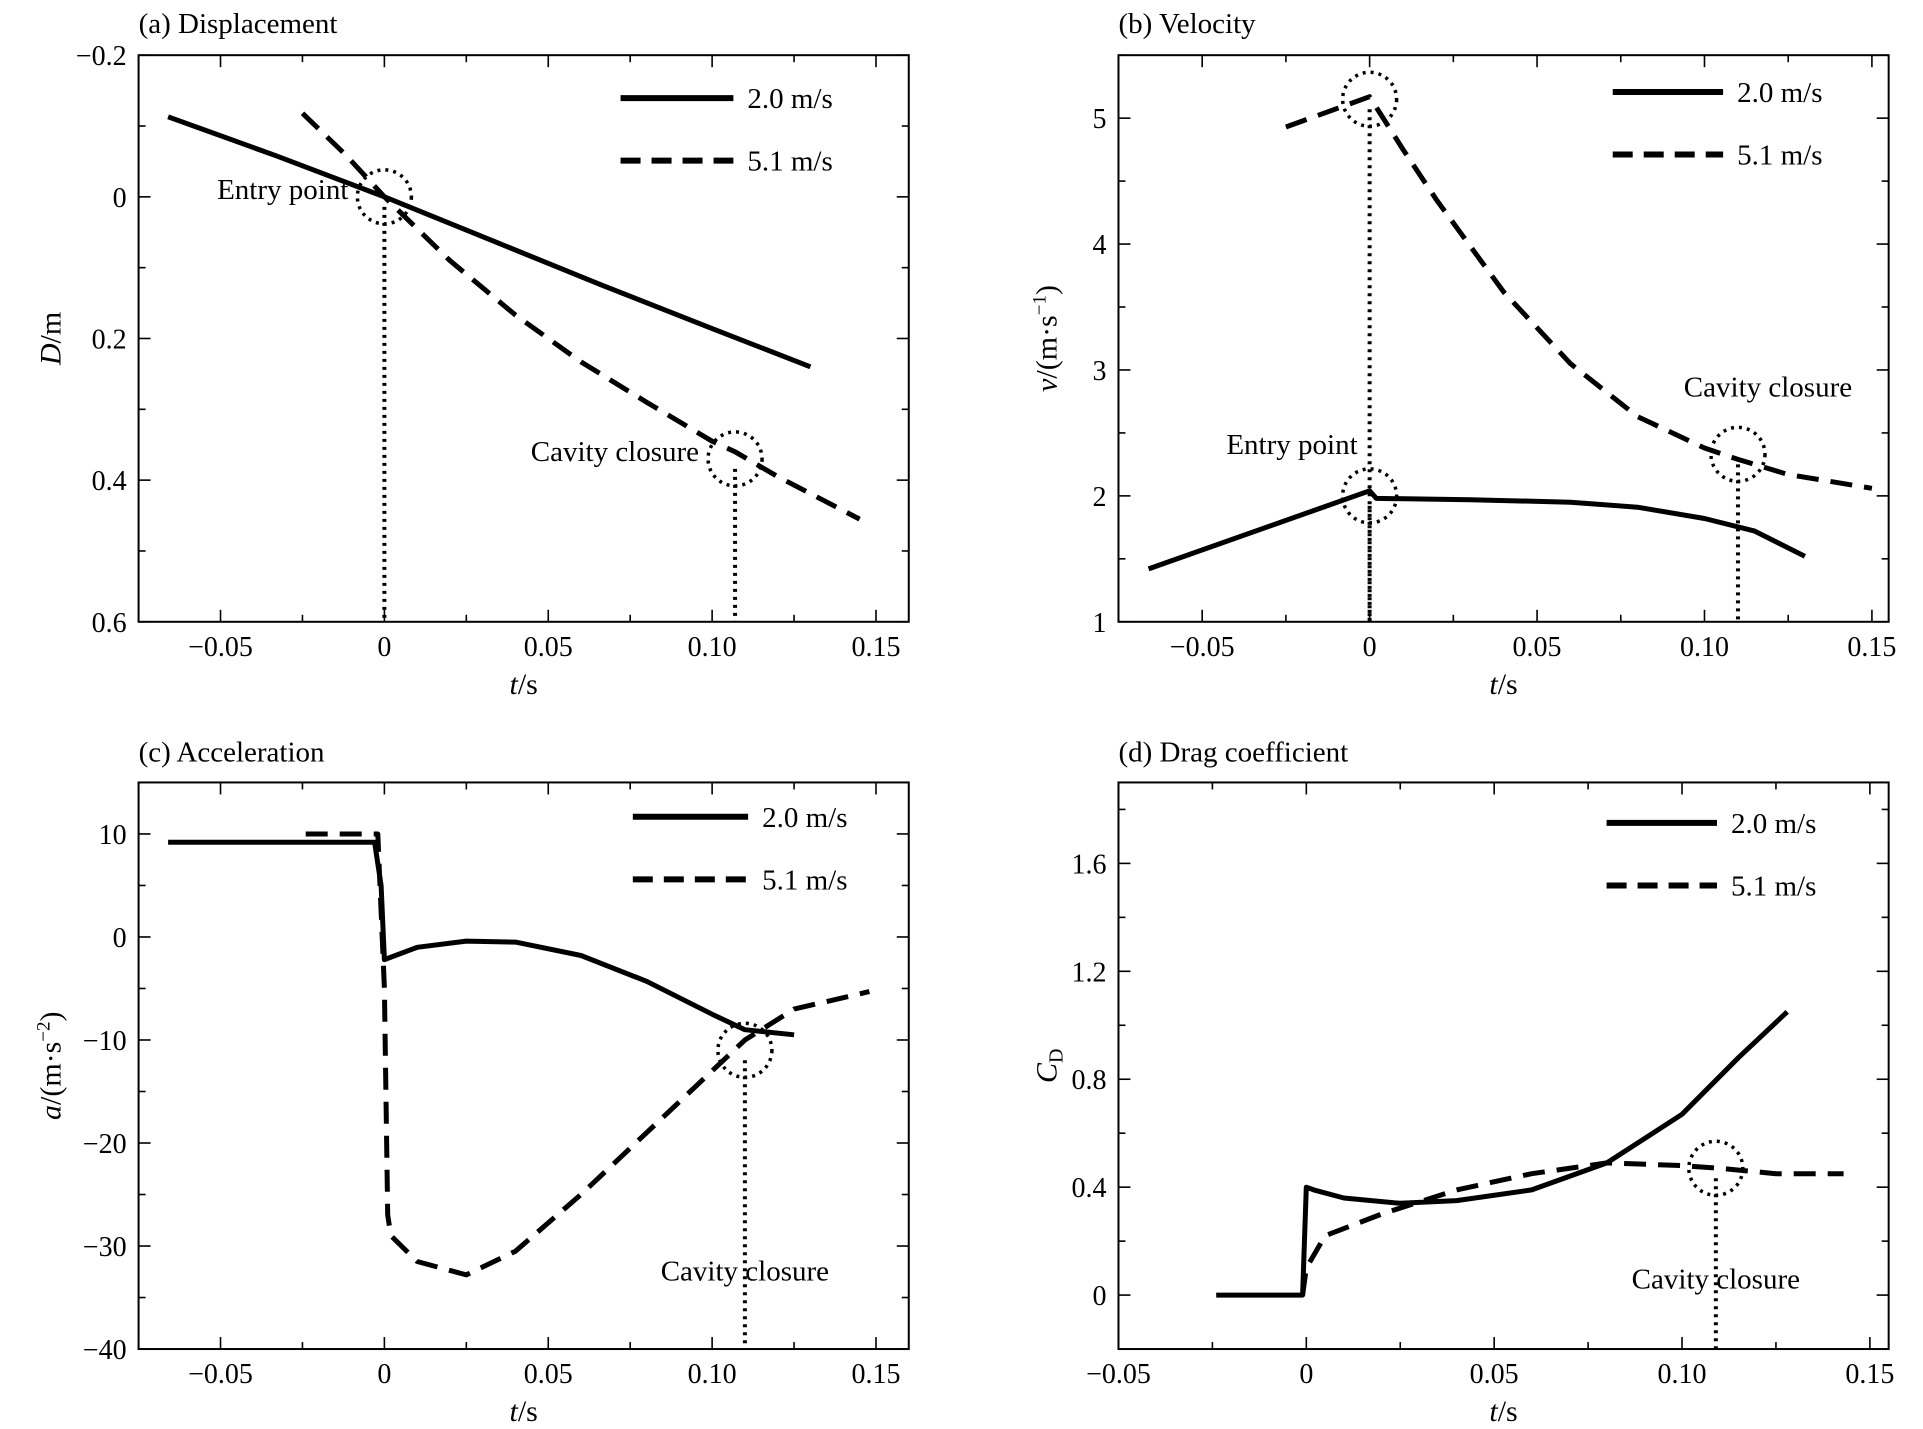 This screenshot has height=1429, width=1923. What do you see at coordinates (1187, 24) in the screenshot?
I see `panel-title: (b) Velocity` at bounding box center [1187, 24].